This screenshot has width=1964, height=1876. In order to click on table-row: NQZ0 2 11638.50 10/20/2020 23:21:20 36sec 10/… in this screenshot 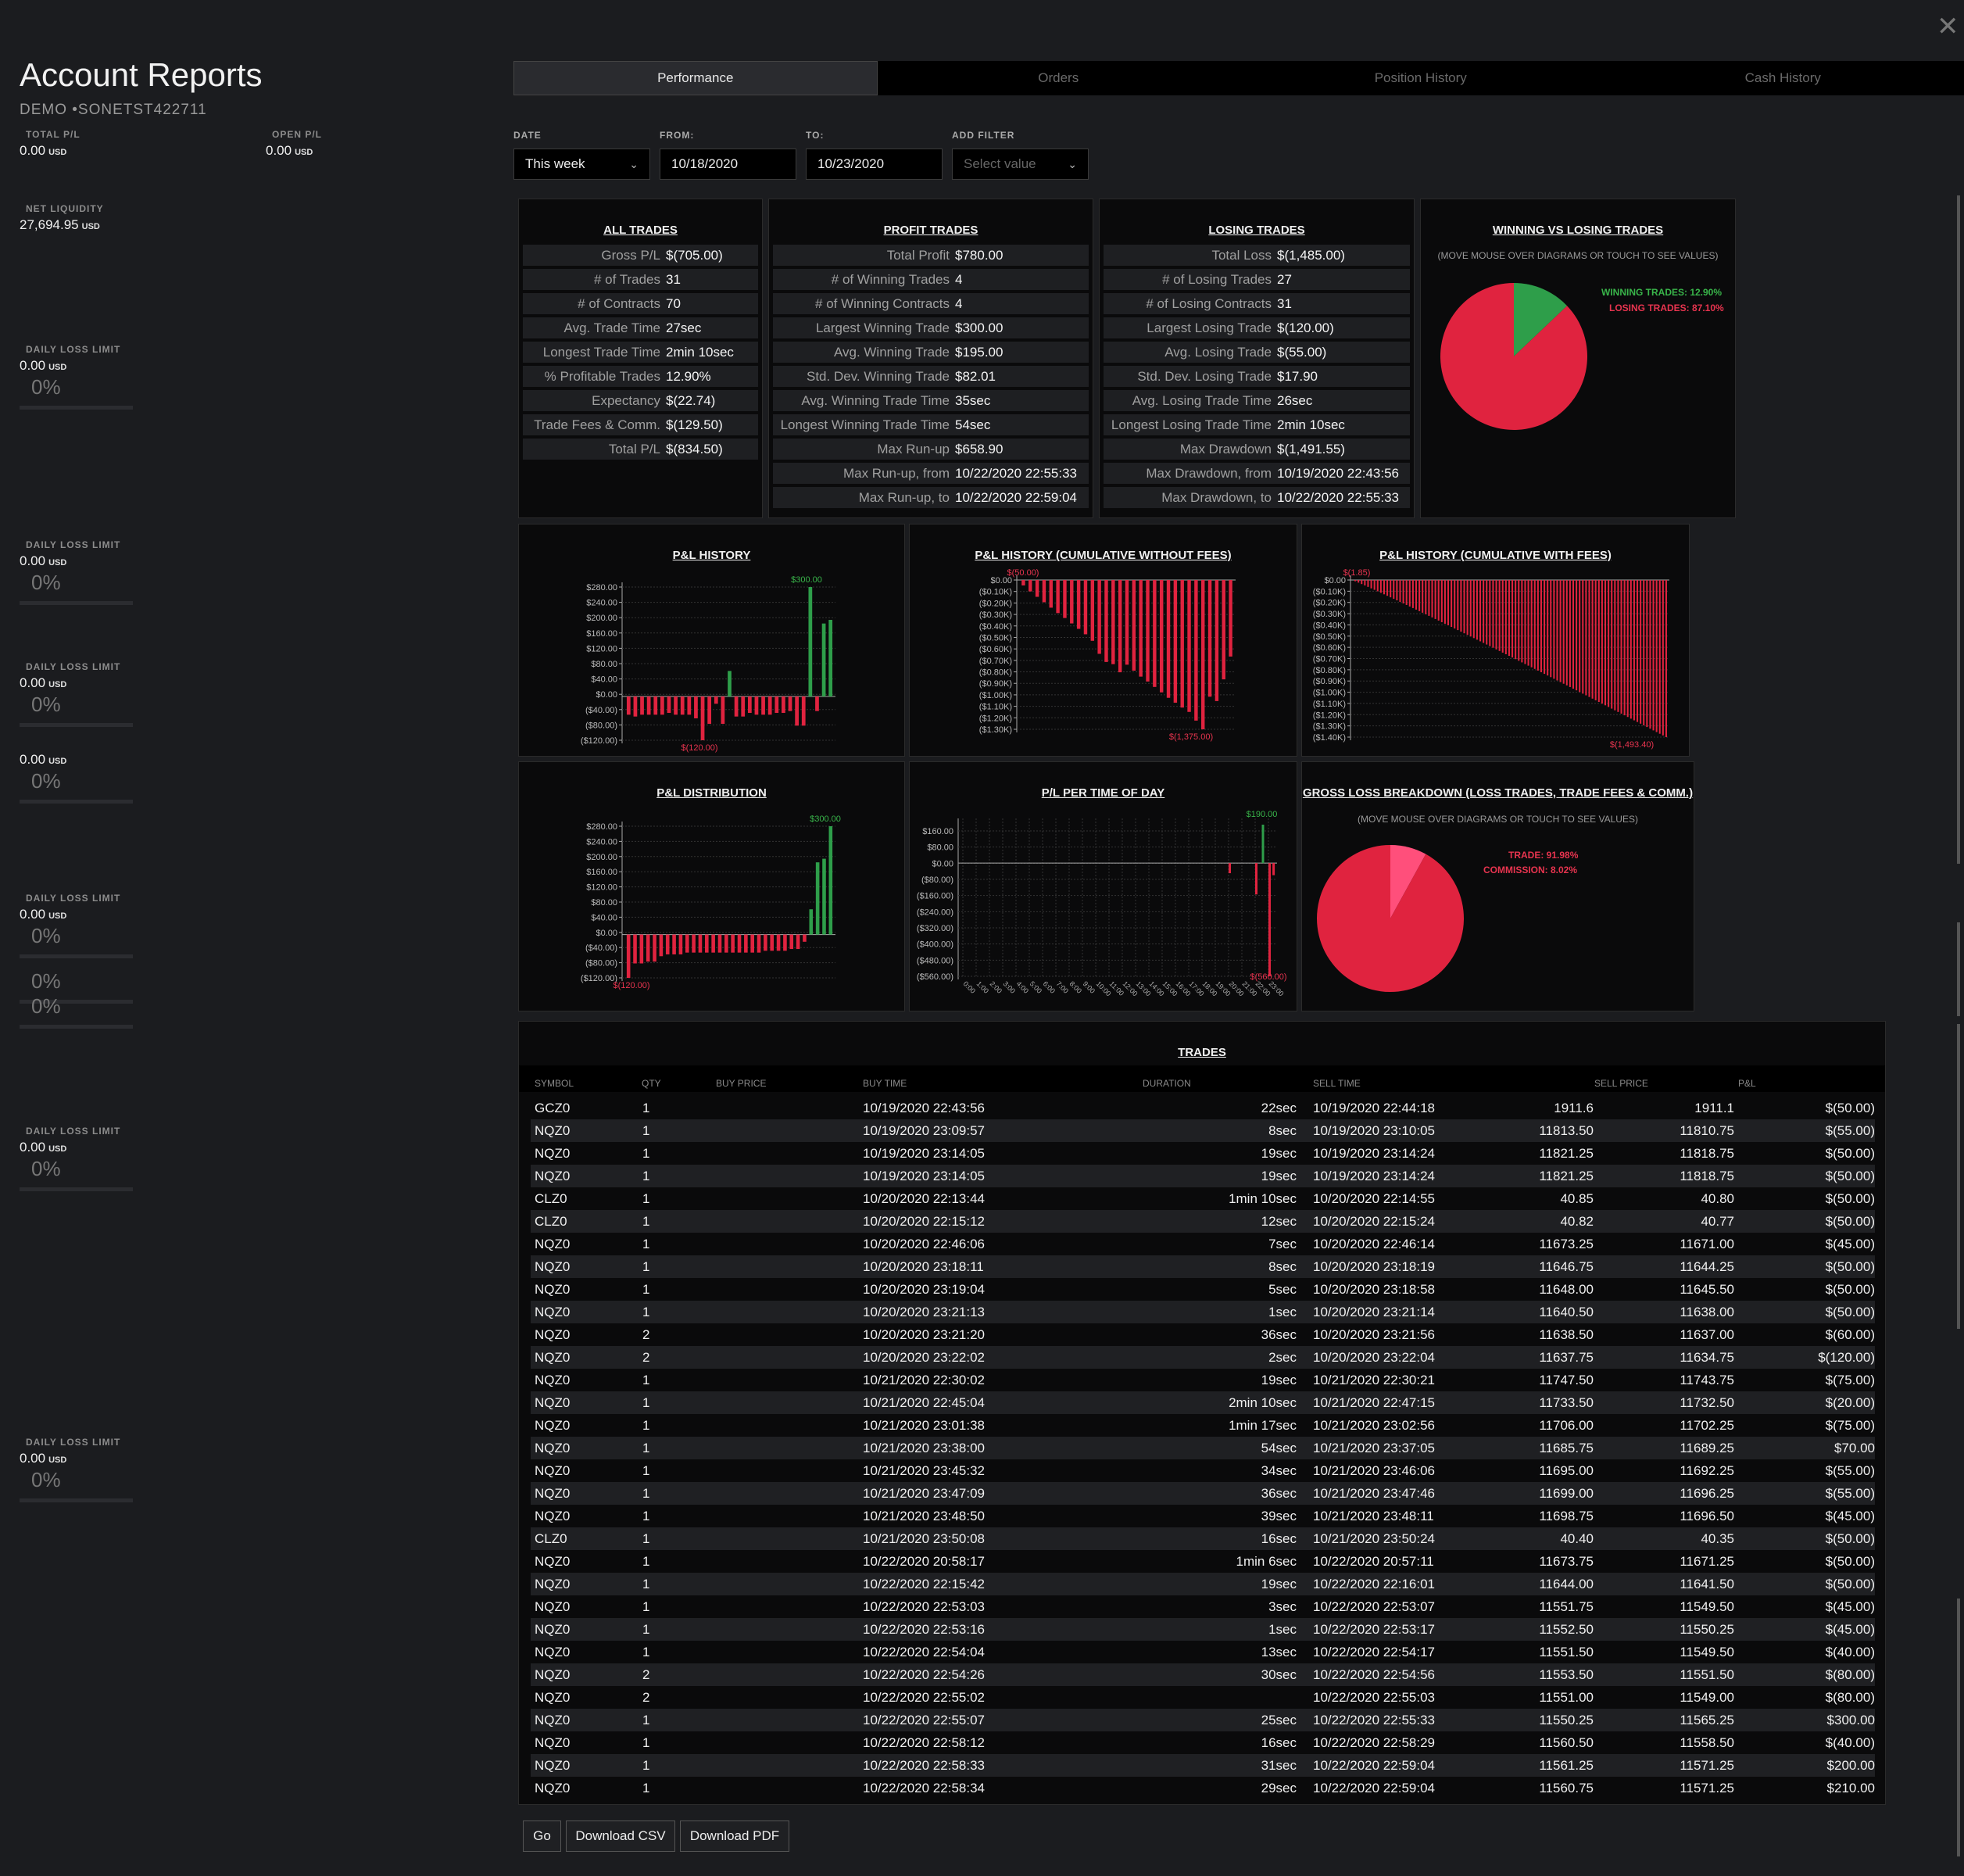, I will do `click(1203, 1334)`.